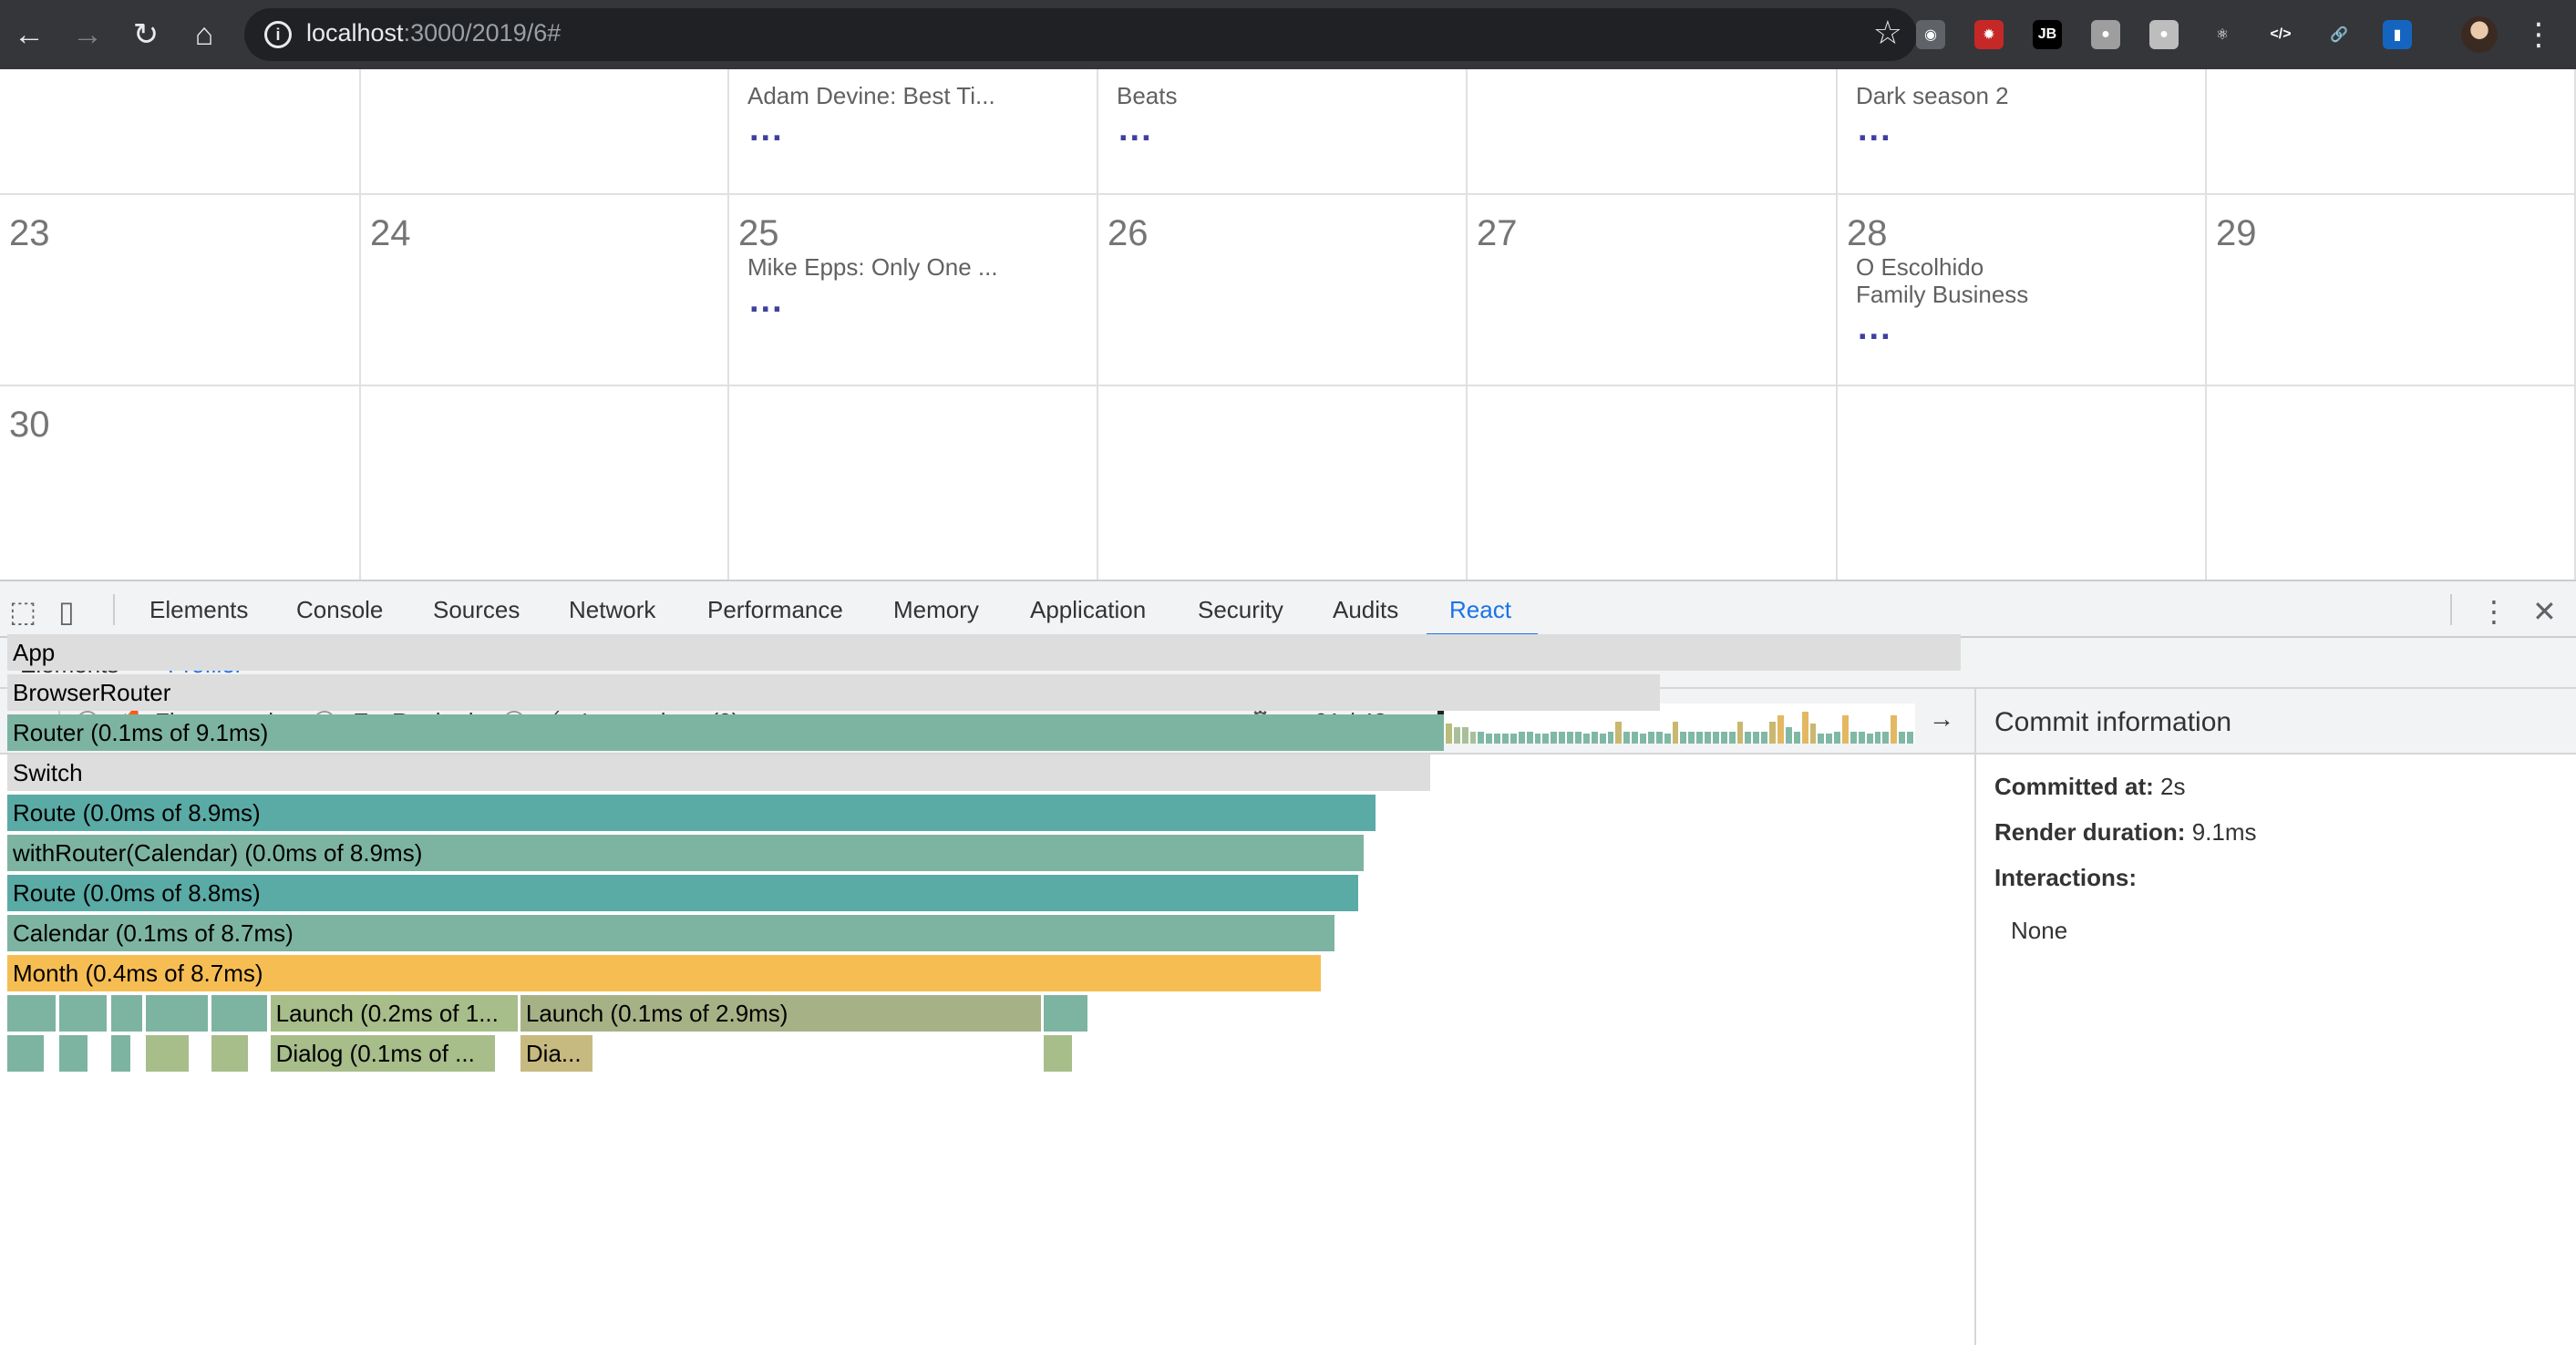  I want to click on camera-extension-icon: ◉, so click(1930, 34).